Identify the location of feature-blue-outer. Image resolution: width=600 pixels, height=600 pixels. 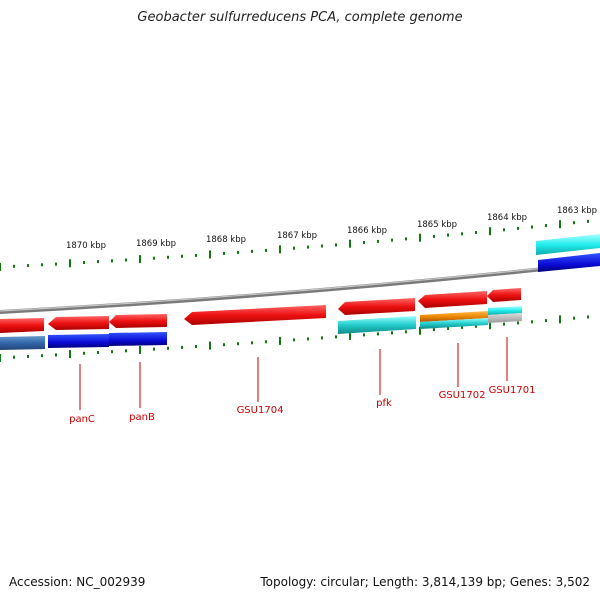
(569, 262).